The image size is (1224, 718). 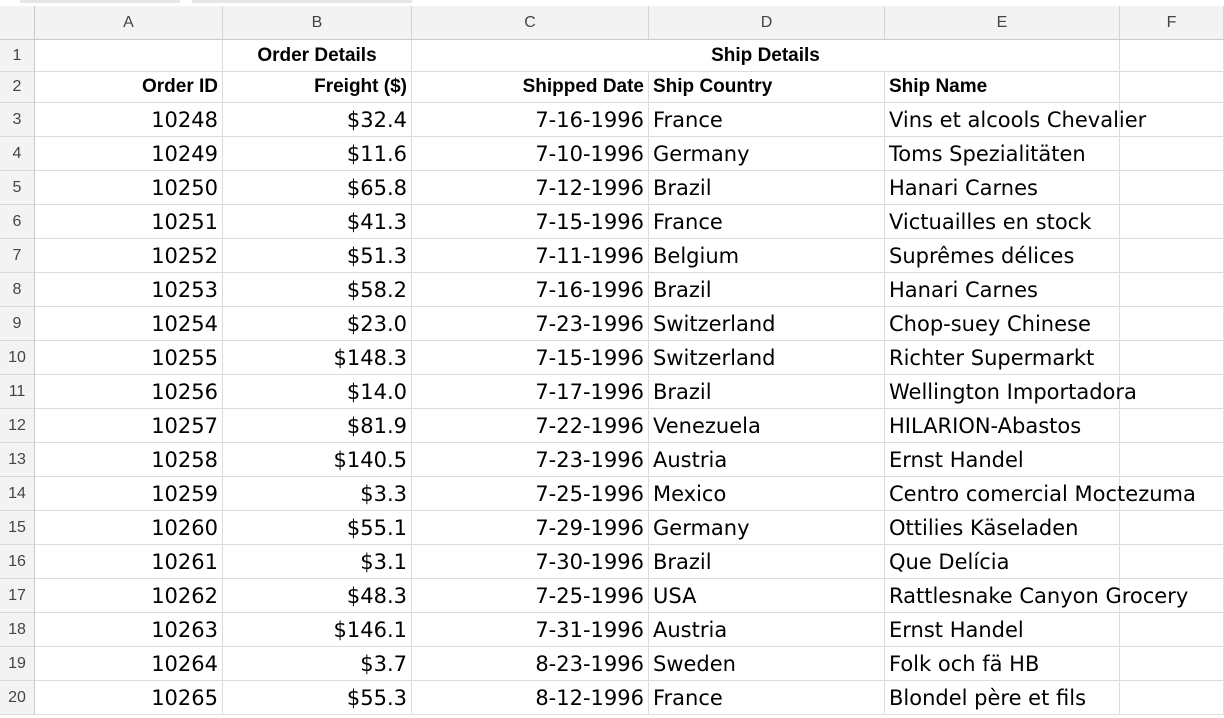 I want to click on freight-cell: $11.6, so click(x=317, y=154).